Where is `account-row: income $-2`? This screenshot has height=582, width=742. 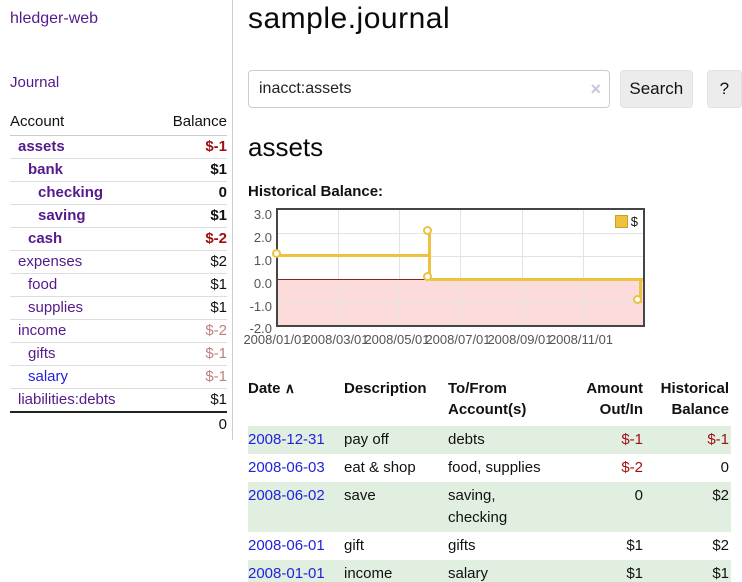 account-row: income $-2 is located at coordinates (118, 331).